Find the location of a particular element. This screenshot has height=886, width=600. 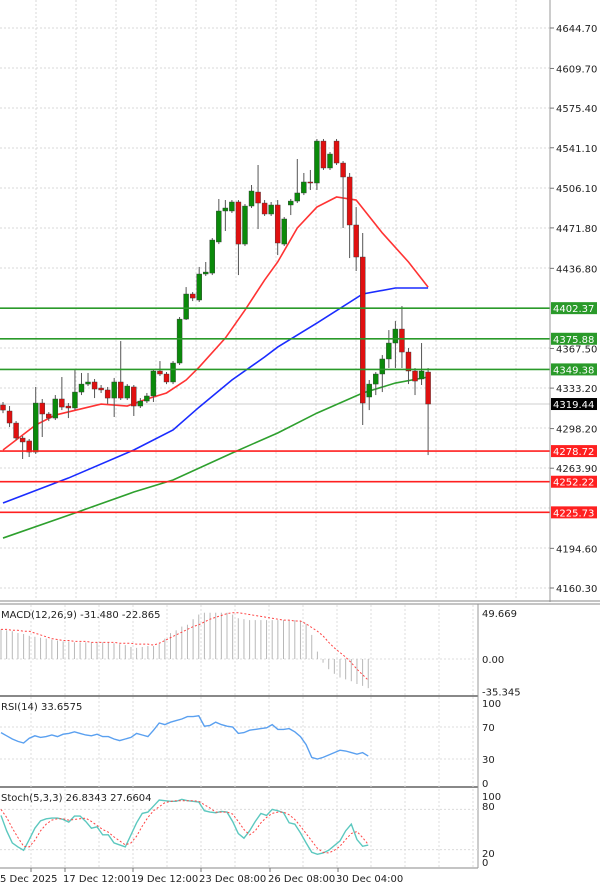

price-tick-label: 4541.10 is located at coordinates (576, 149).